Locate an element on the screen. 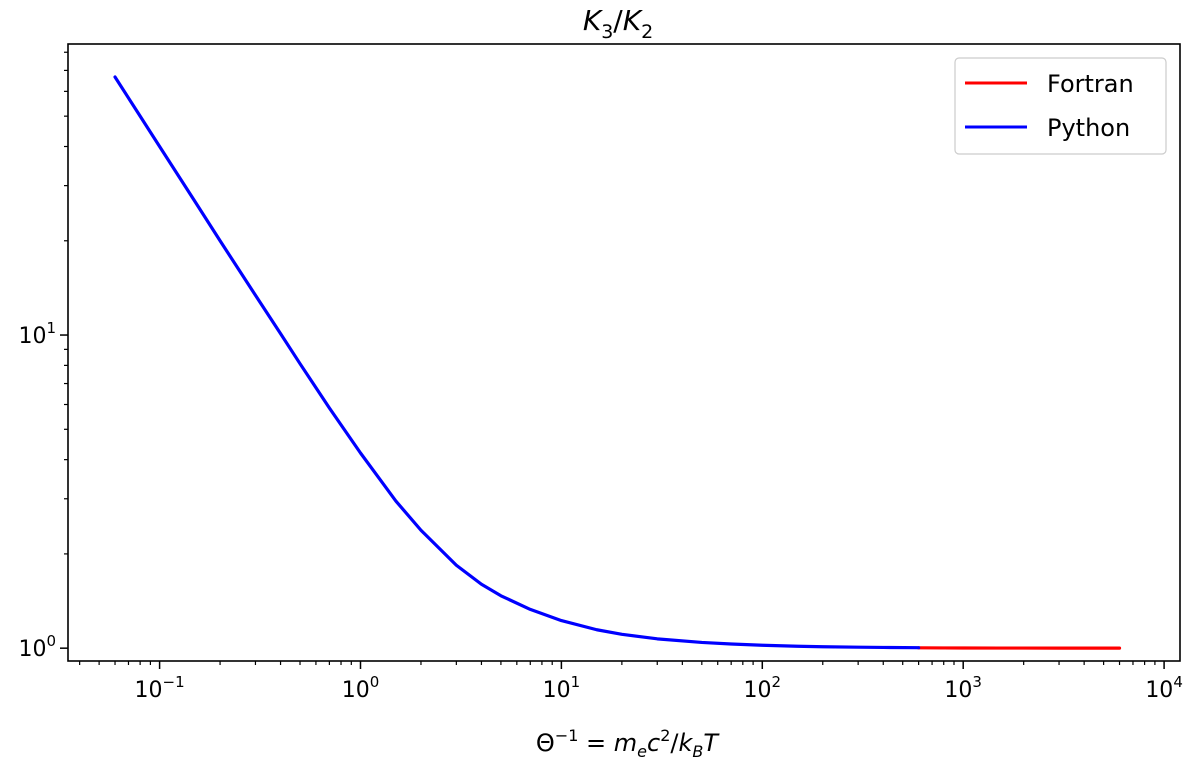 The image size is (1200, 758). x-axis-label: Θ−1 = mec2/kBT is located at coordinates (628, 742).